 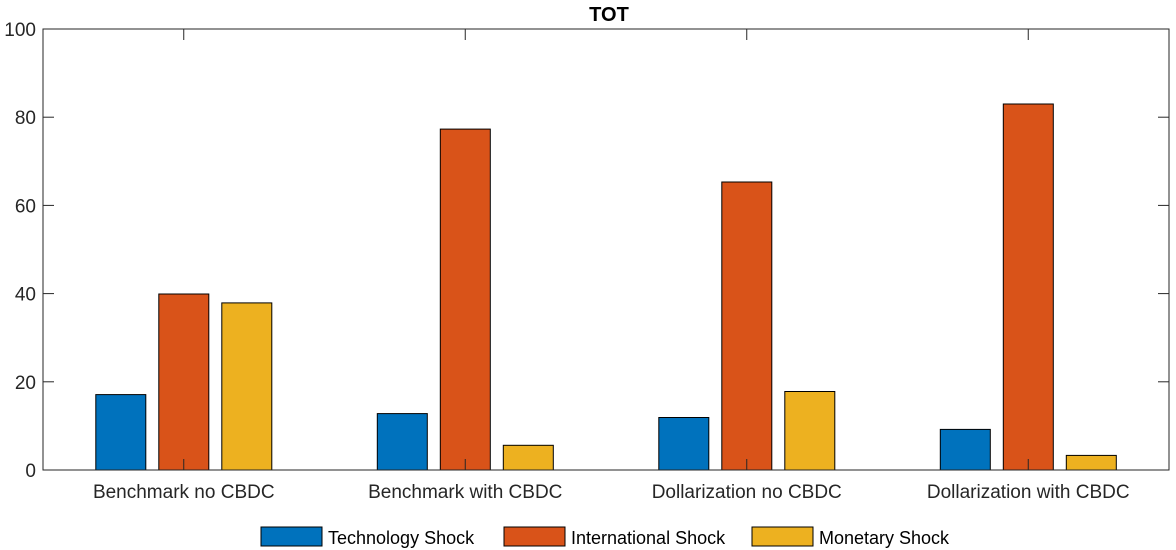 I want to click on x-tick-label-0: Benchmark no CBDC, so click(x=184, y=492).